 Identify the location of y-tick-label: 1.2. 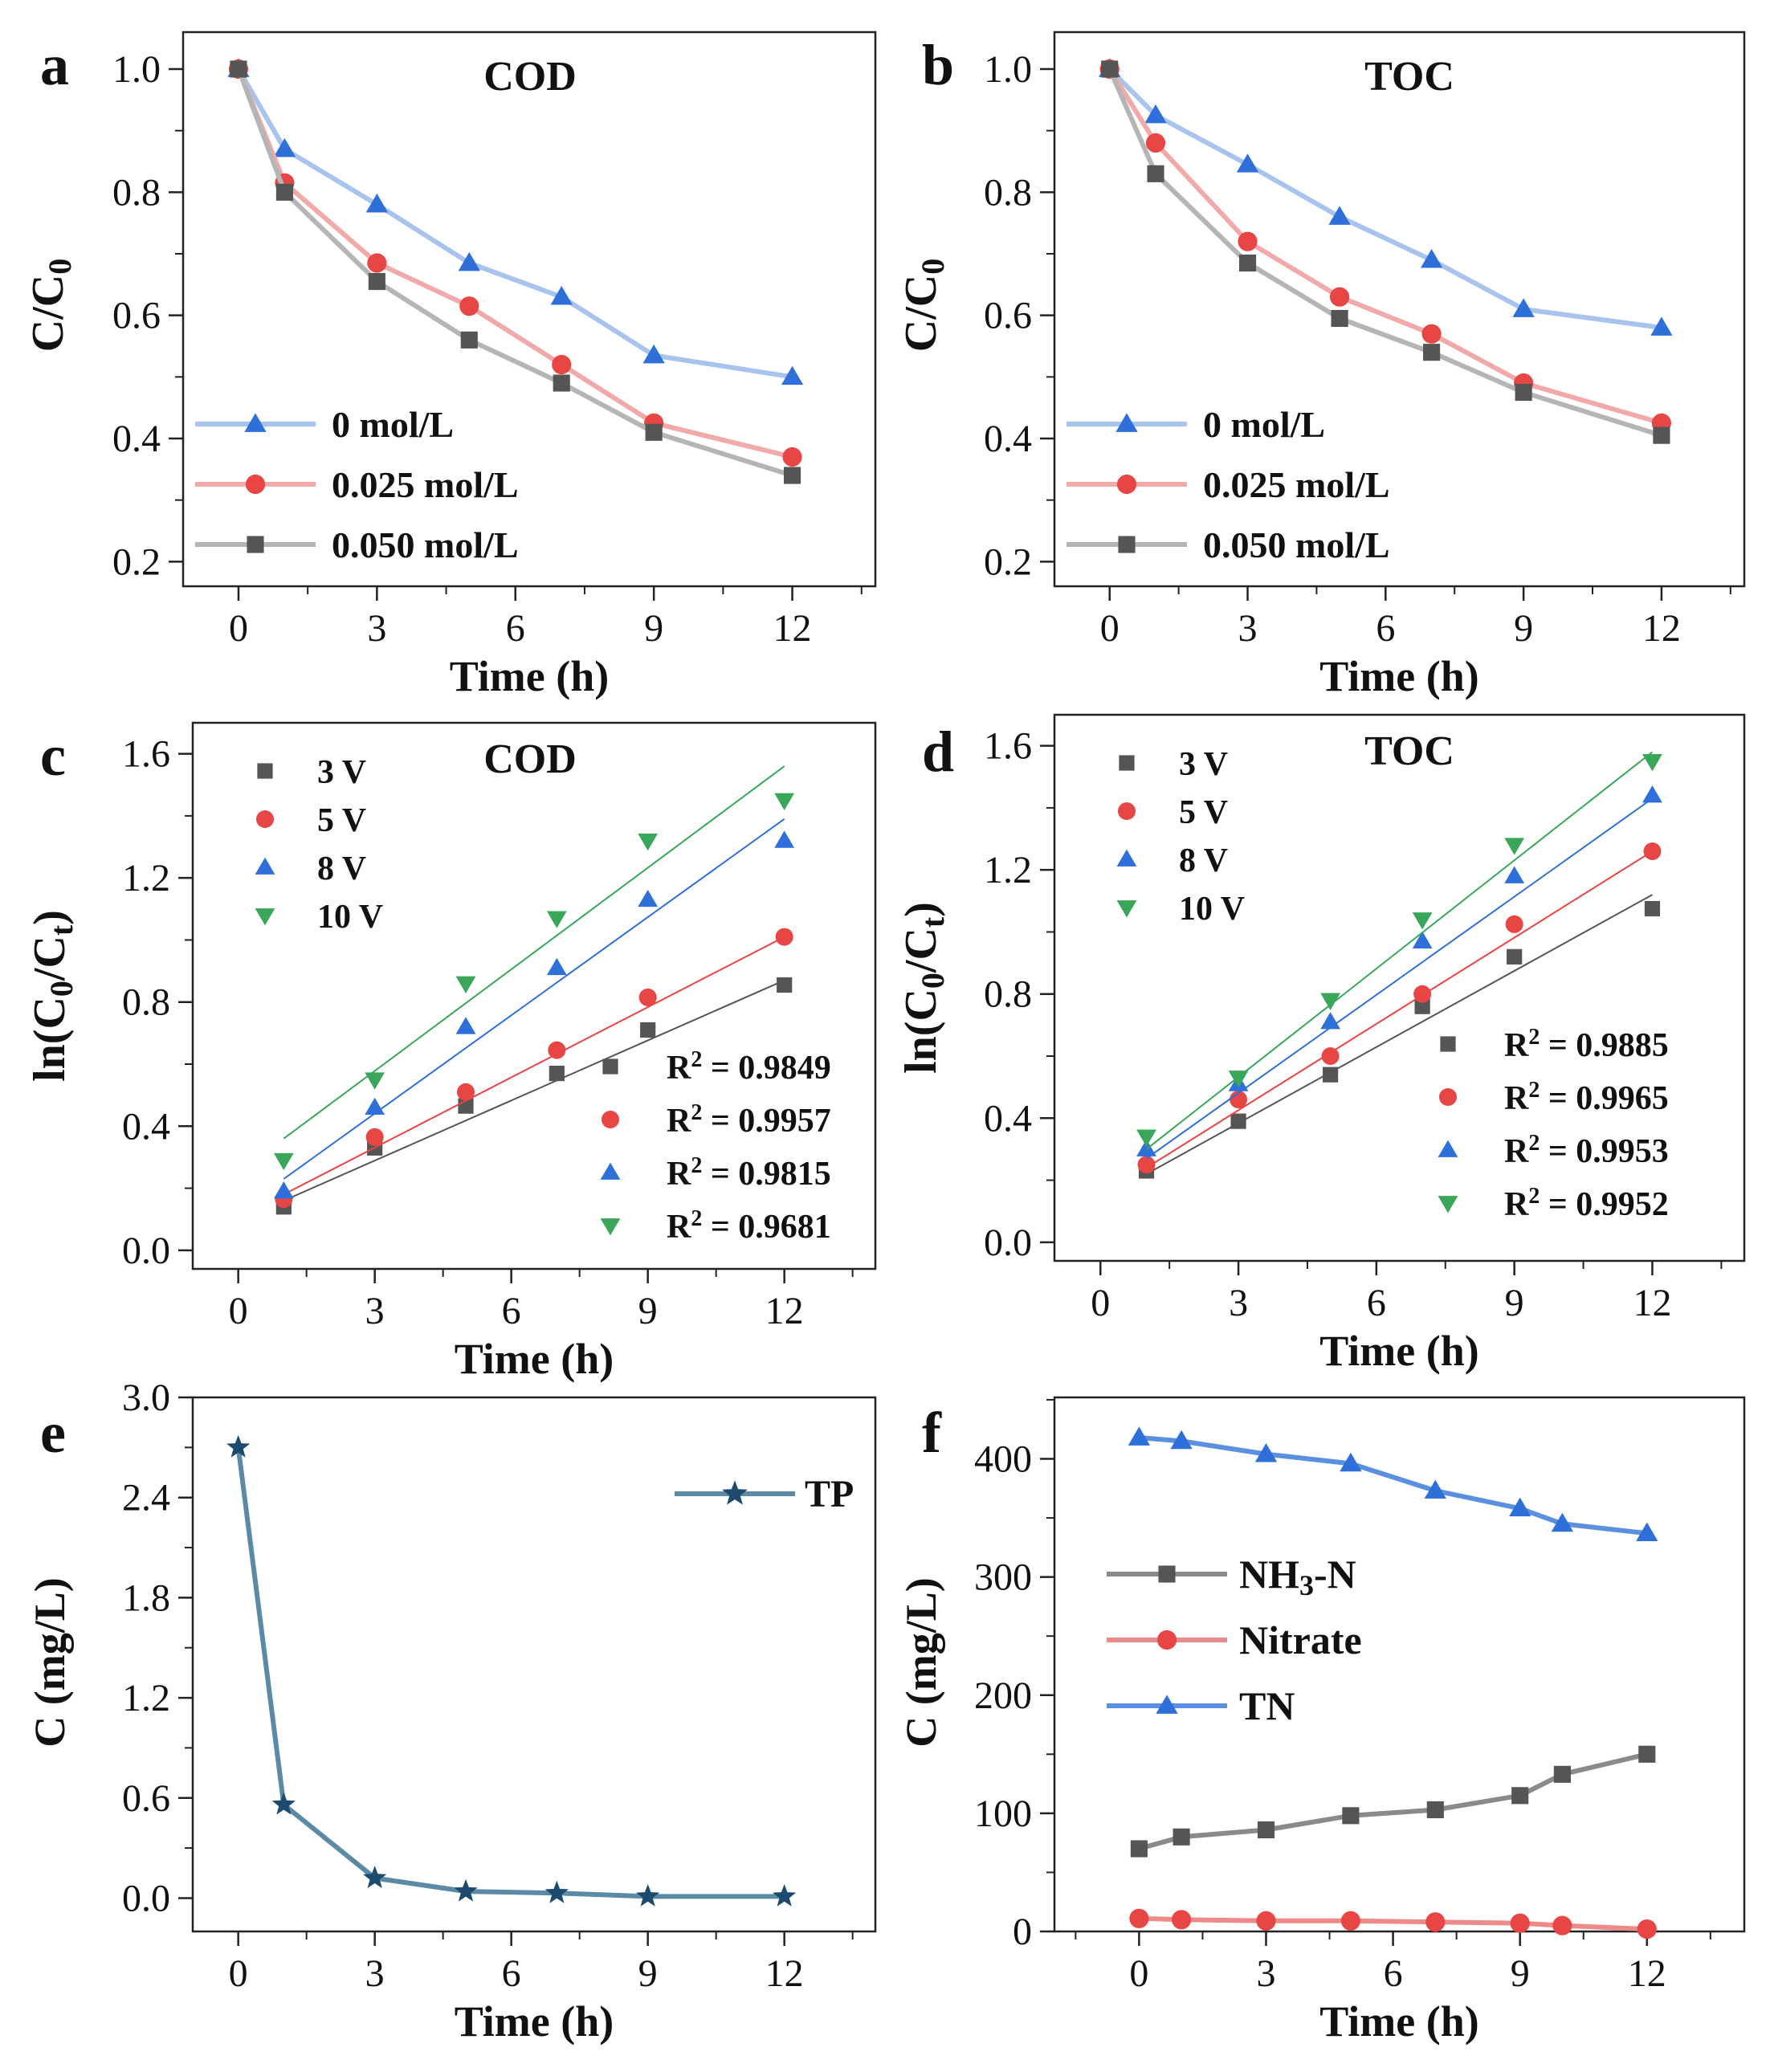
(146, 878).